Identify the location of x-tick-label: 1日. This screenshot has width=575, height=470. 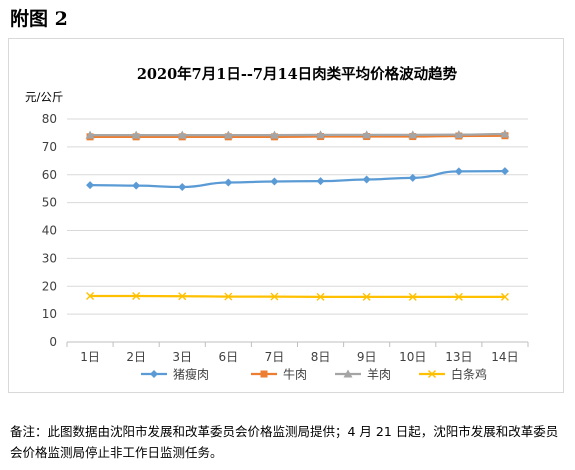
(90, 357).